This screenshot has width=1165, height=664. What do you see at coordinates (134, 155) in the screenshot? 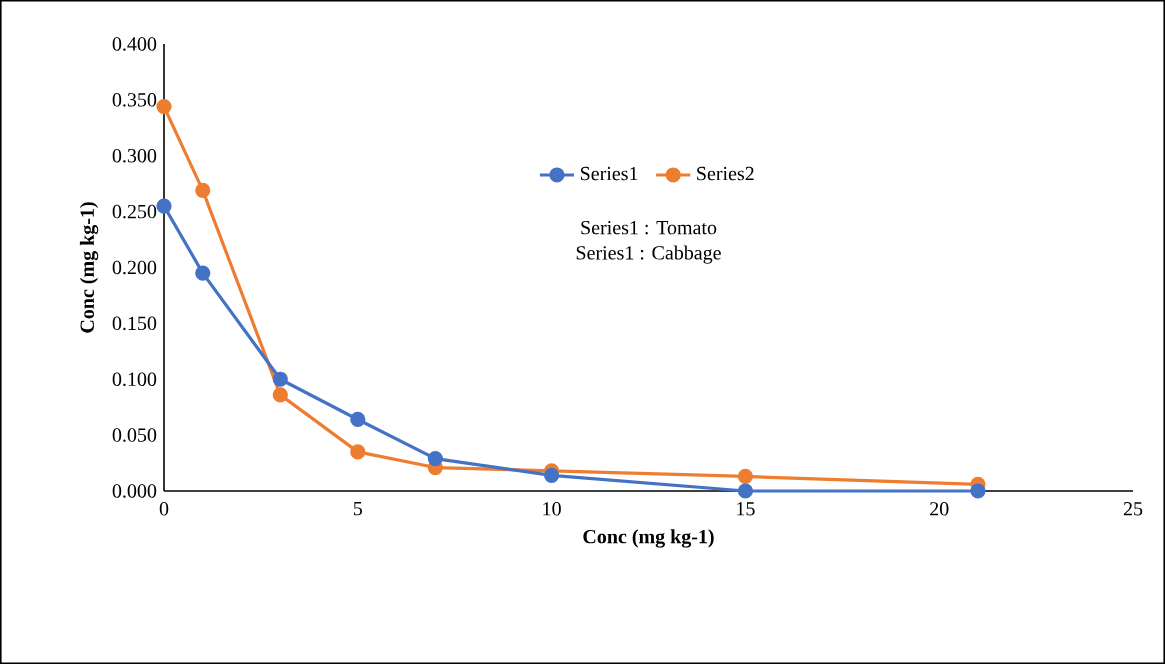
I see `y-tick-label: 0.300` at bounding box center [134, 155].